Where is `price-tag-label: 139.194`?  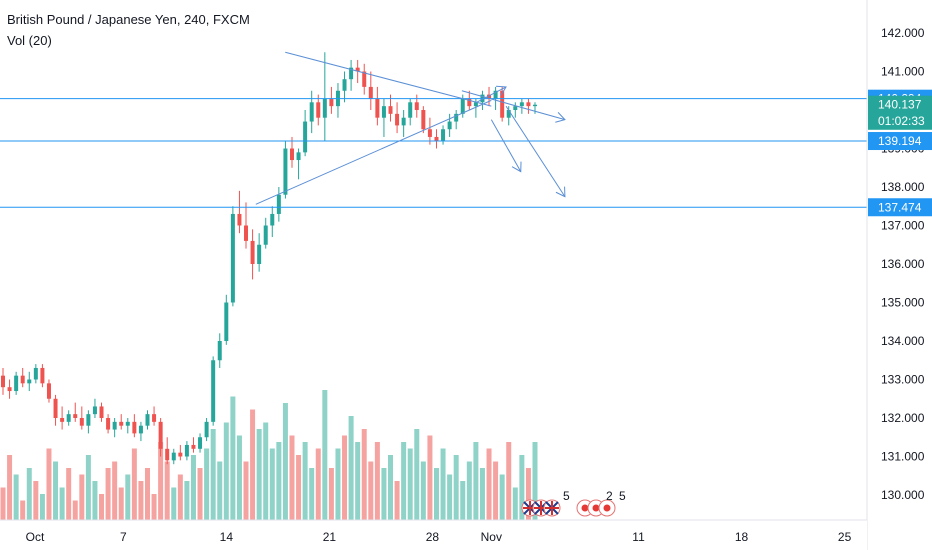 price-tag-label: 139.194 is located at coordinates (900, 141).